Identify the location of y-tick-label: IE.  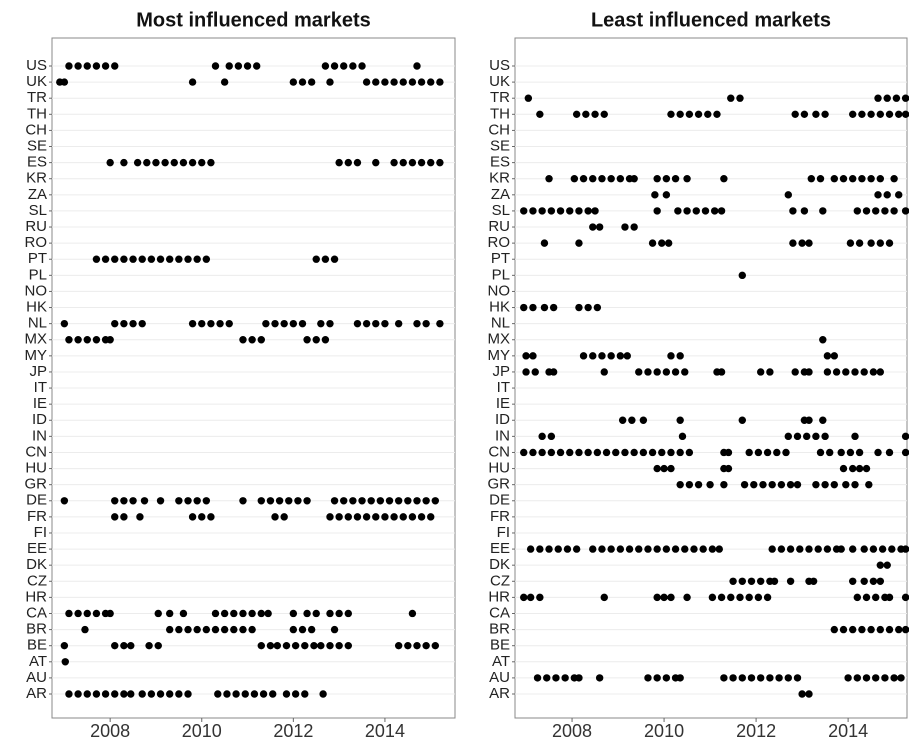
(503, 403).